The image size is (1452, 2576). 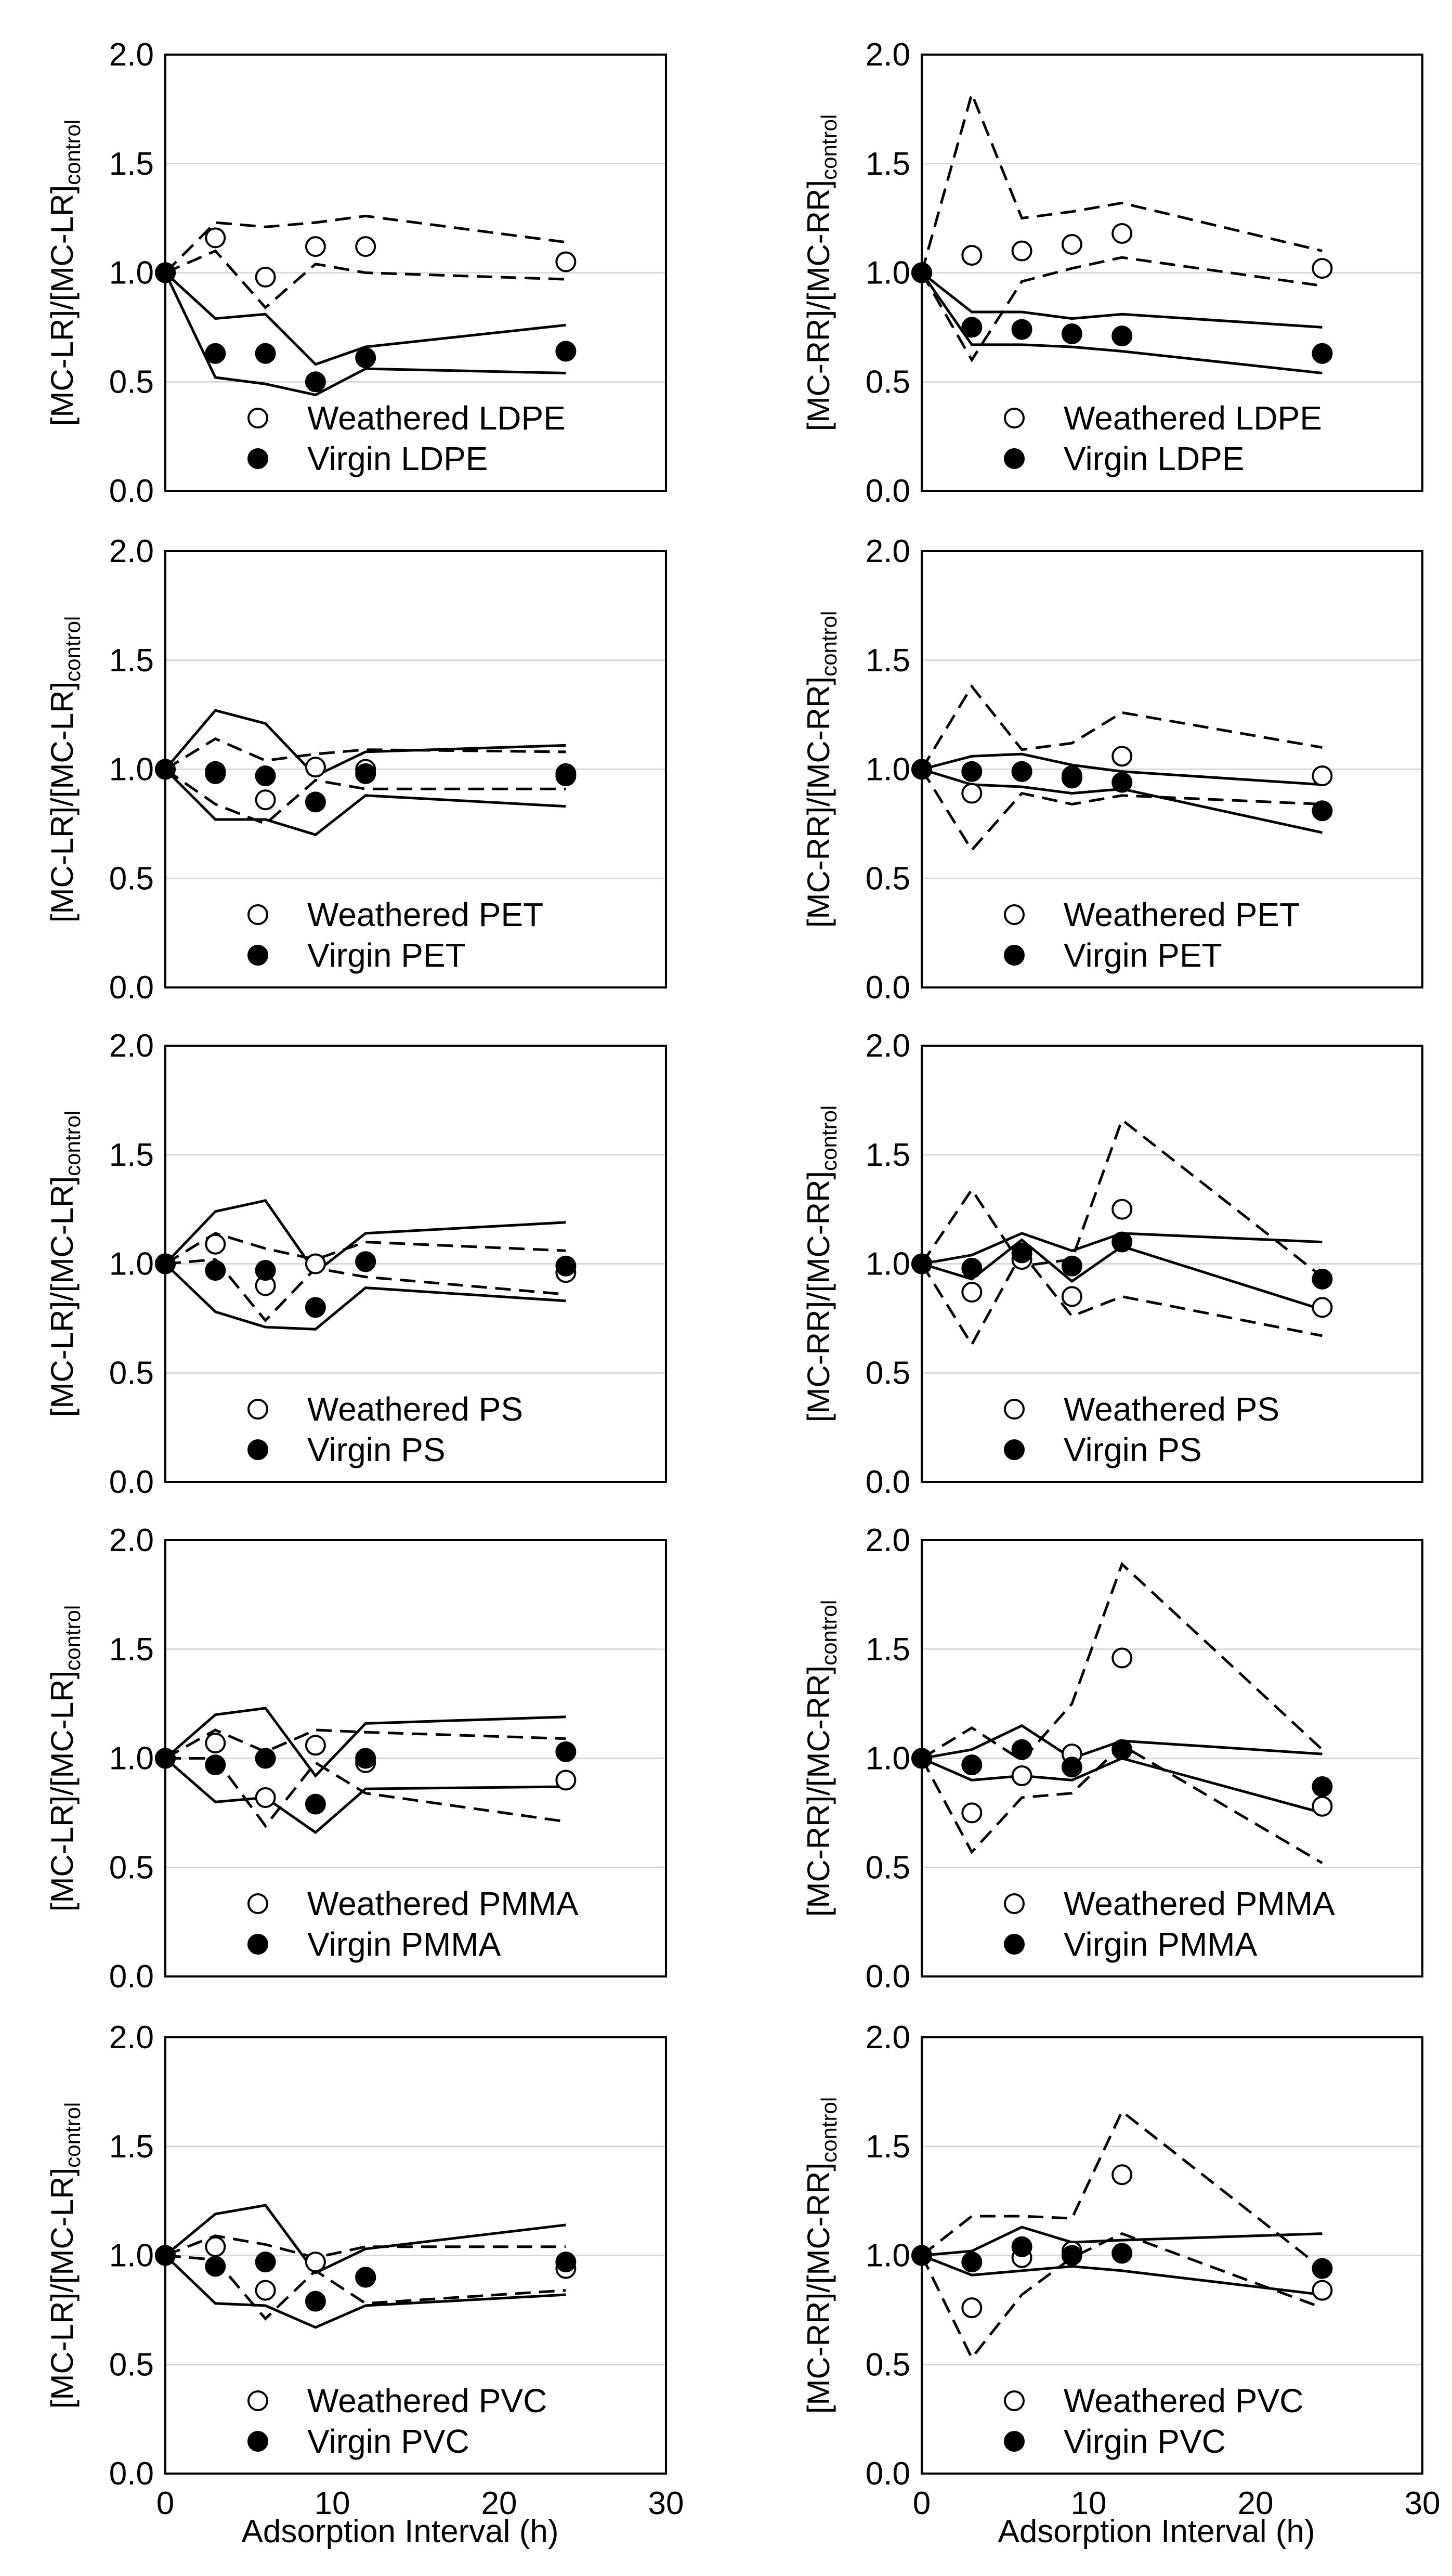 What do you see at coordinates (888, 551) in the screenshot?
I see `y-tick-label: 2.0` at bounding box center [888, 551].